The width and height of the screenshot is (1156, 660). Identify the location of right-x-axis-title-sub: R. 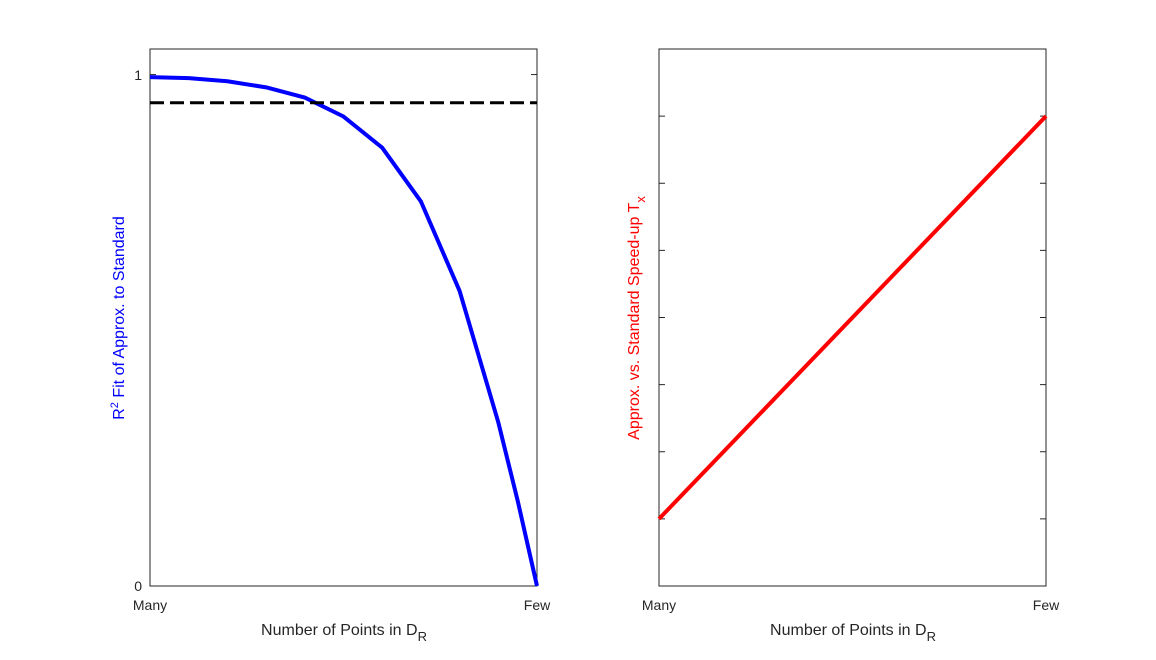
(931, 636).